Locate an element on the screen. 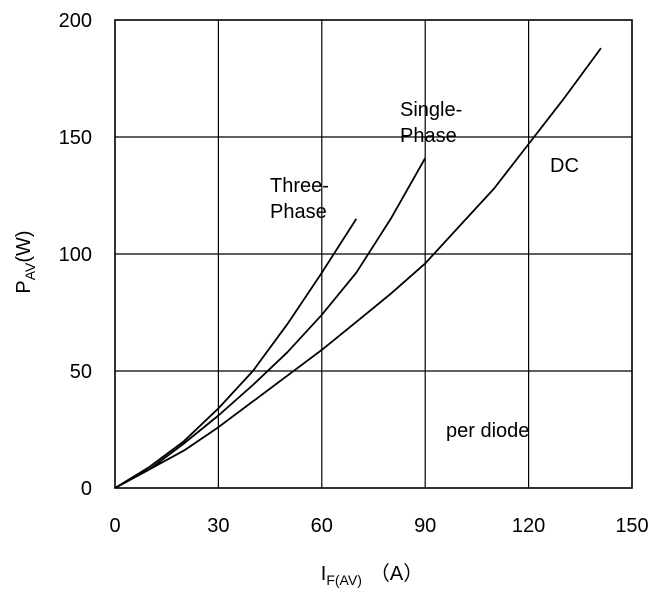 The image size is (671, 598). y-tick-label: 50 is located at coordinates (81, 372).